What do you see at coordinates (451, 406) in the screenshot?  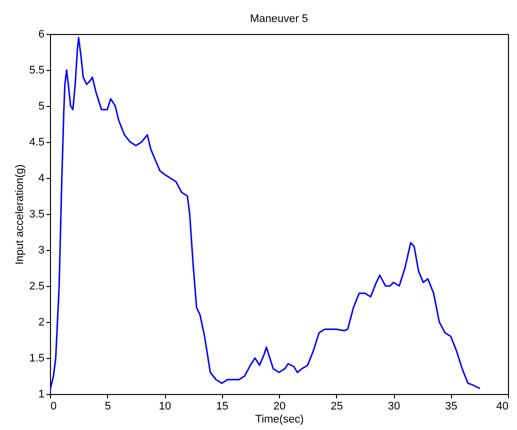 I see `x-tick-label: 35` at bounding box center [451, 406].